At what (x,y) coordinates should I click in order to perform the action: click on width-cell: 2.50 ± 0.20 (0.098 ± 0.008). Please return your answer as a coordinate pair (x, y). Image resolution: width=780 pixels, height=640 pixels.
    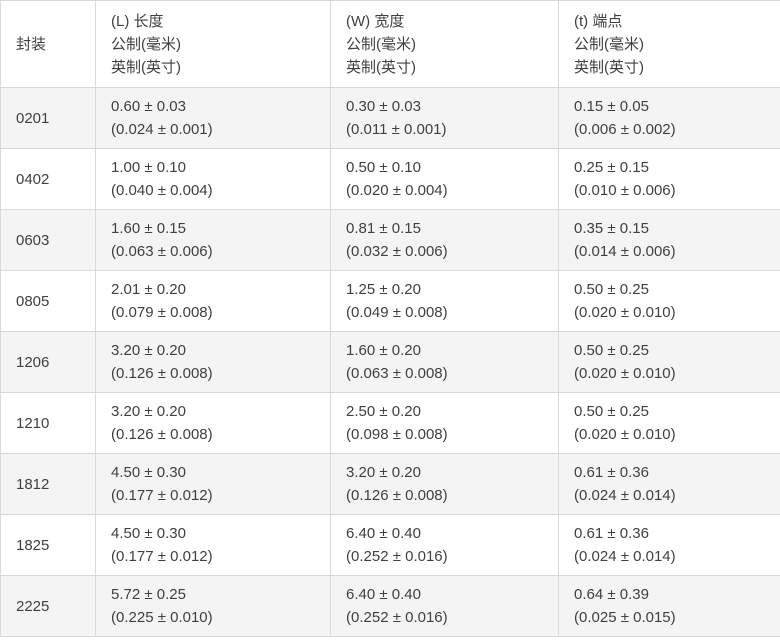
    Looking at the image, I should click on (444, 423).